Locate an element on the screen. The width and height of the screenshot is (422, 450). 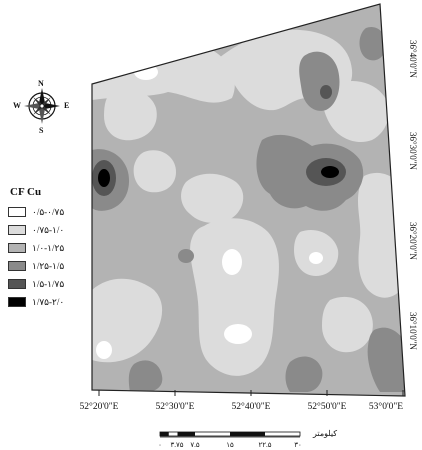
x-tick-label: 52°50'0"E is located at coordinates (327, 407).